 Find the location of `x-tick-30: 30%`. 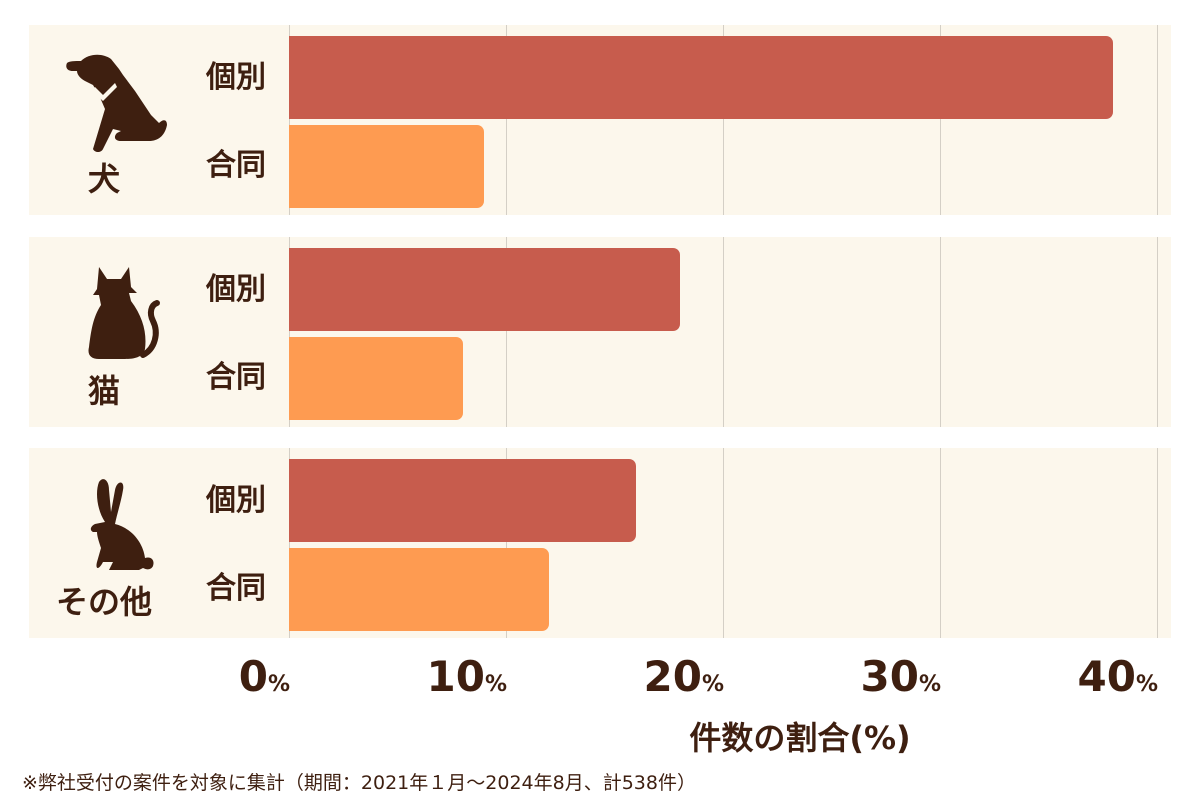

x-tick-30: 30% is located at coordinates (901, 676).